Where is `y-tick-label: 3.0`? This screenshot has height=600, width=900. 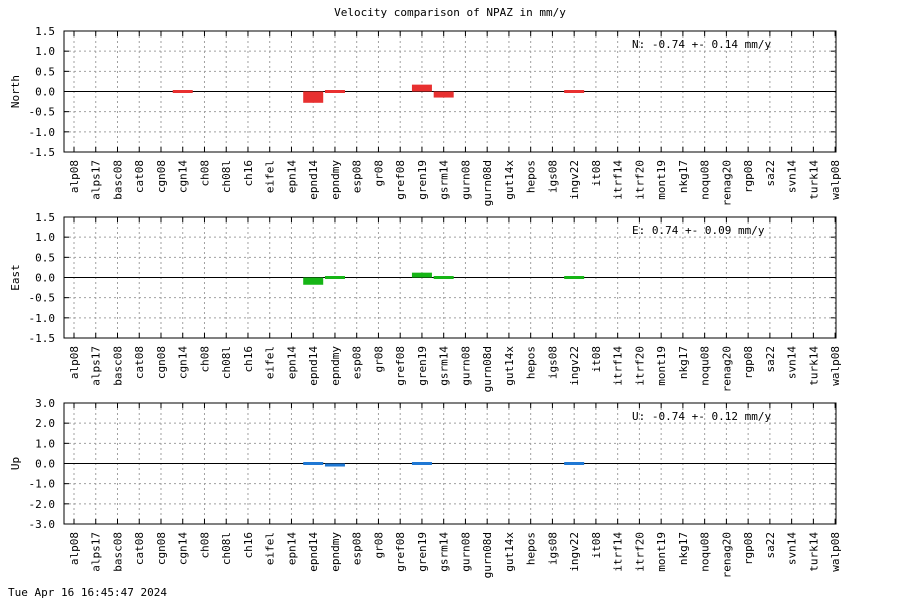 y-tick-label: 3.0 is located at coordinates (45, 403).